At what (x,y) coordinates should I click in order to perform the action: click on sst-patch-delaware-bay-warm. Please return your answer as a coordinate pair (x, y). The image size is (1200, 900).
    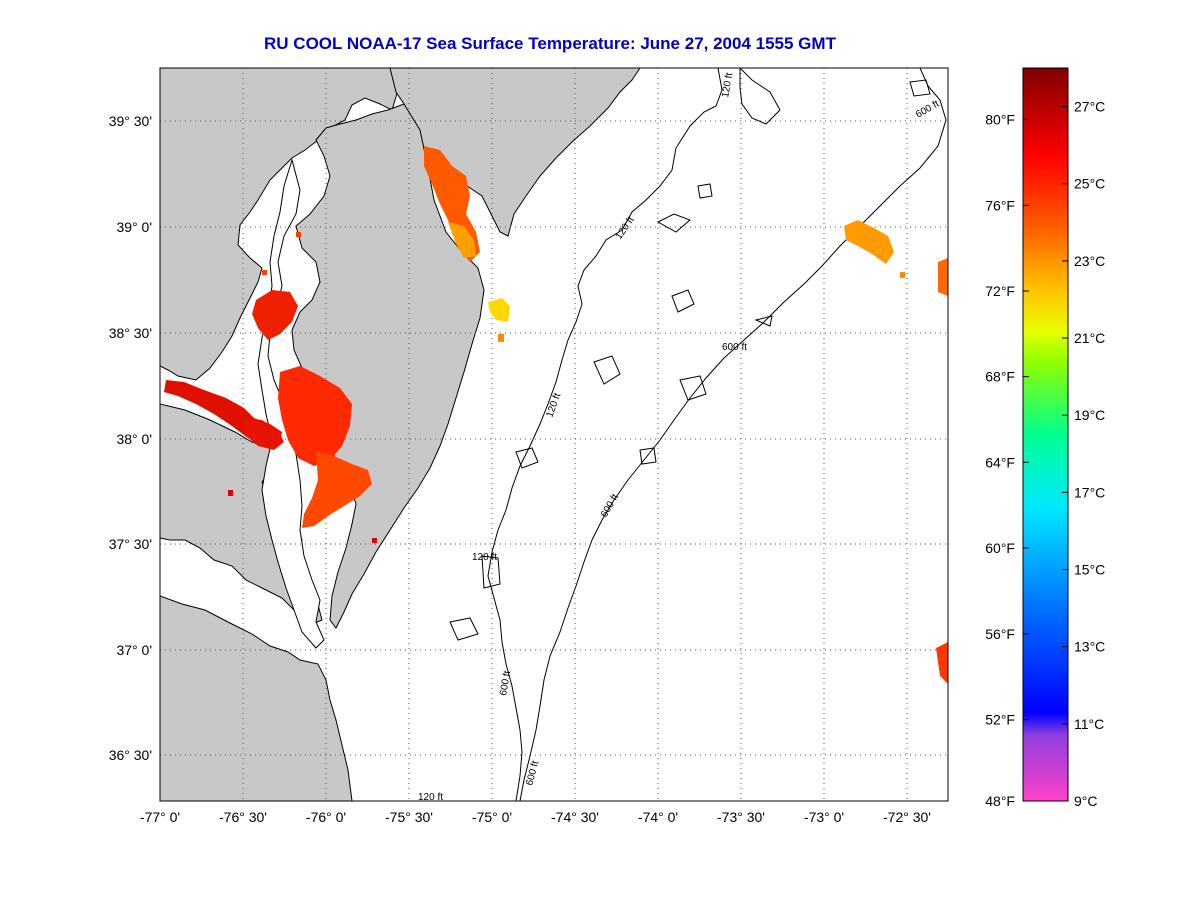
    Looking at the image, I should click on (462, 240).